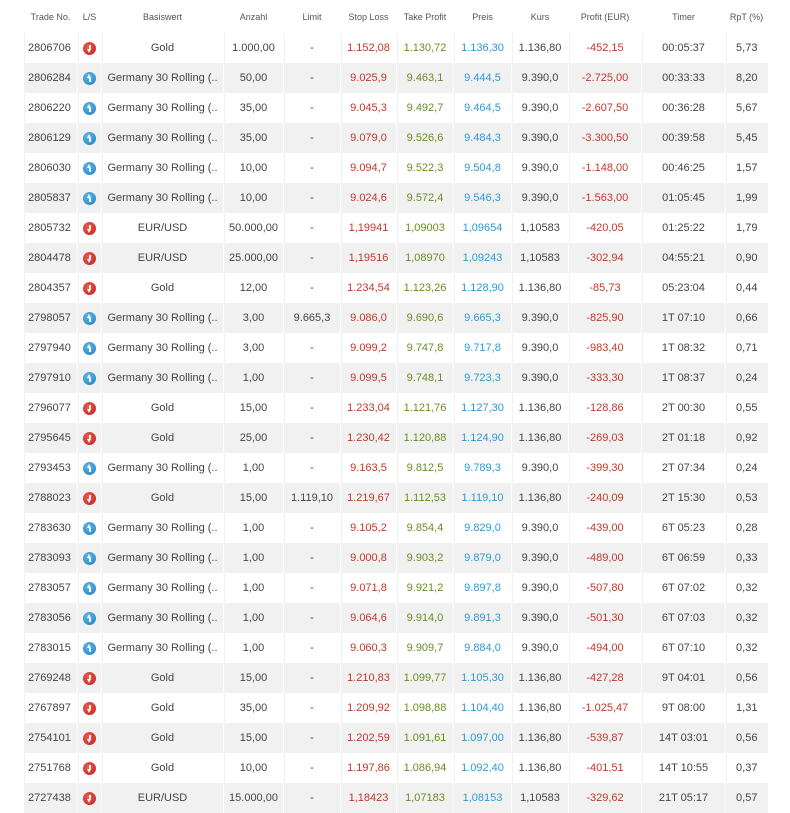  Describe the element at coordinates (50, 48) in the screenshot. I see `cell-trade-no: 2806706` at that location.